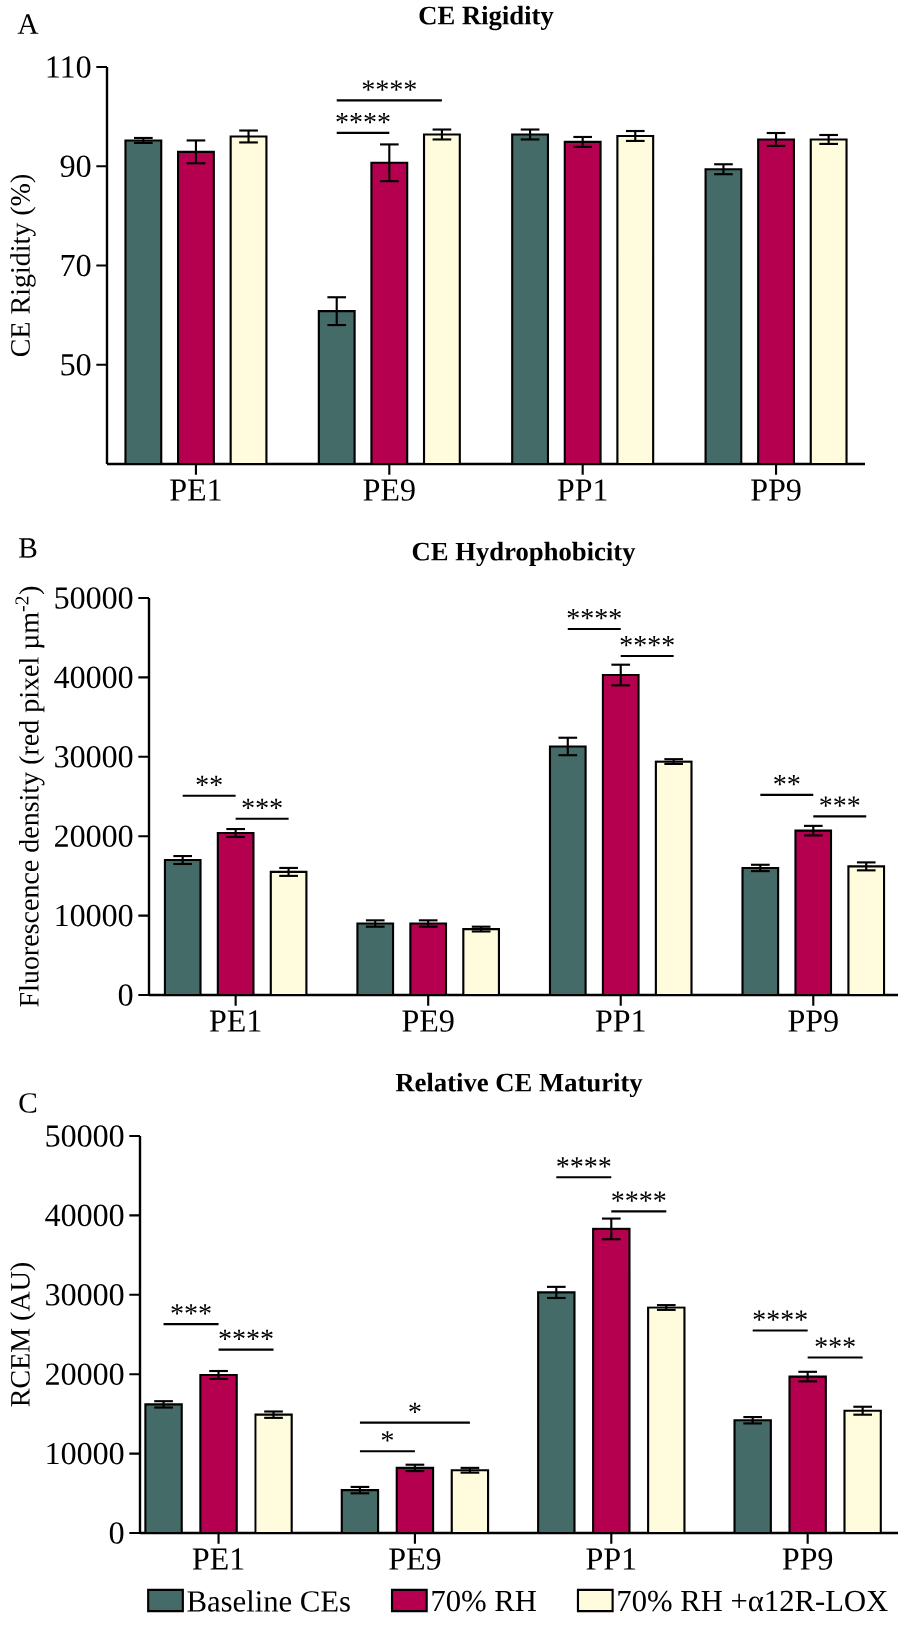 The height and width of the screenshot is (1629, 899). Describe the element at coordinates (28, 24) in the screenshot. I see `text: A` at that location.